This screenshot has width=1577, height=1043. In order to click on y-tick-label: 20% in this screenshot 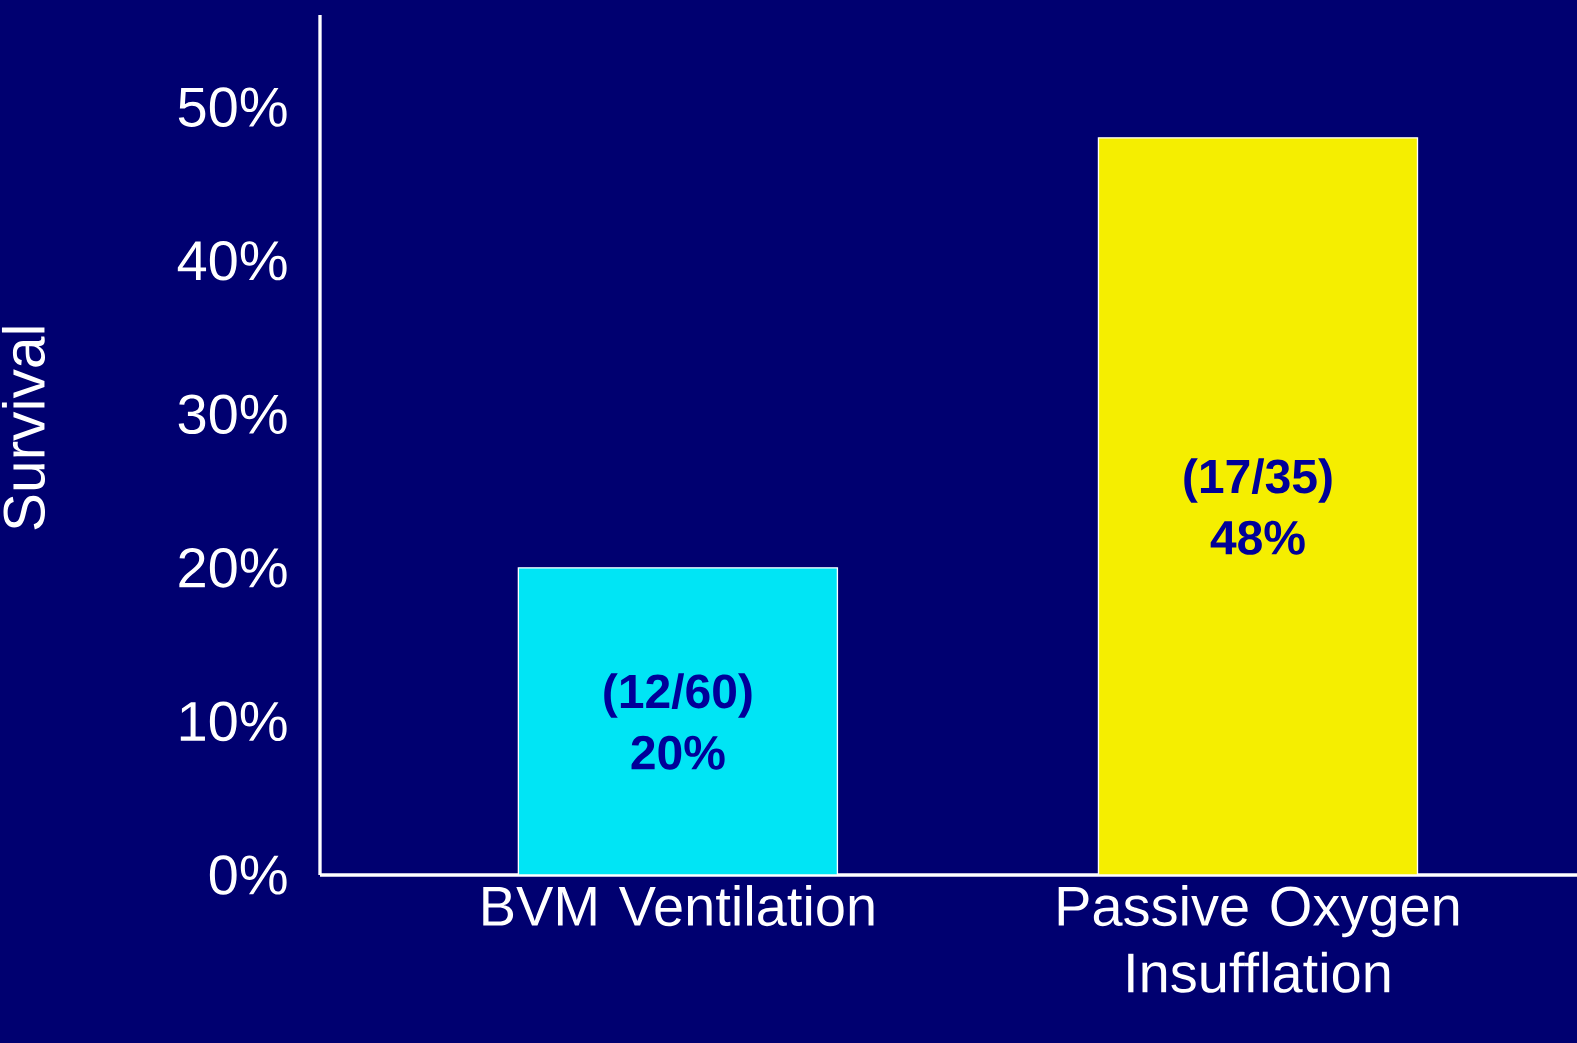, I will do `click(233, 568)`.